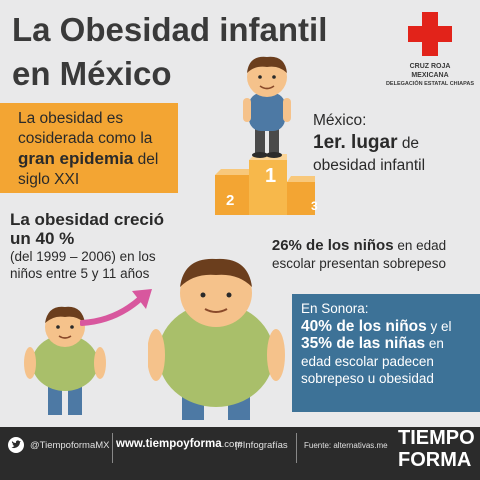 This screenshot has width=480, height=480. I want to click on mexico-ranking: México: 1er. lugar de obesidad infantil, so click(393, 143).